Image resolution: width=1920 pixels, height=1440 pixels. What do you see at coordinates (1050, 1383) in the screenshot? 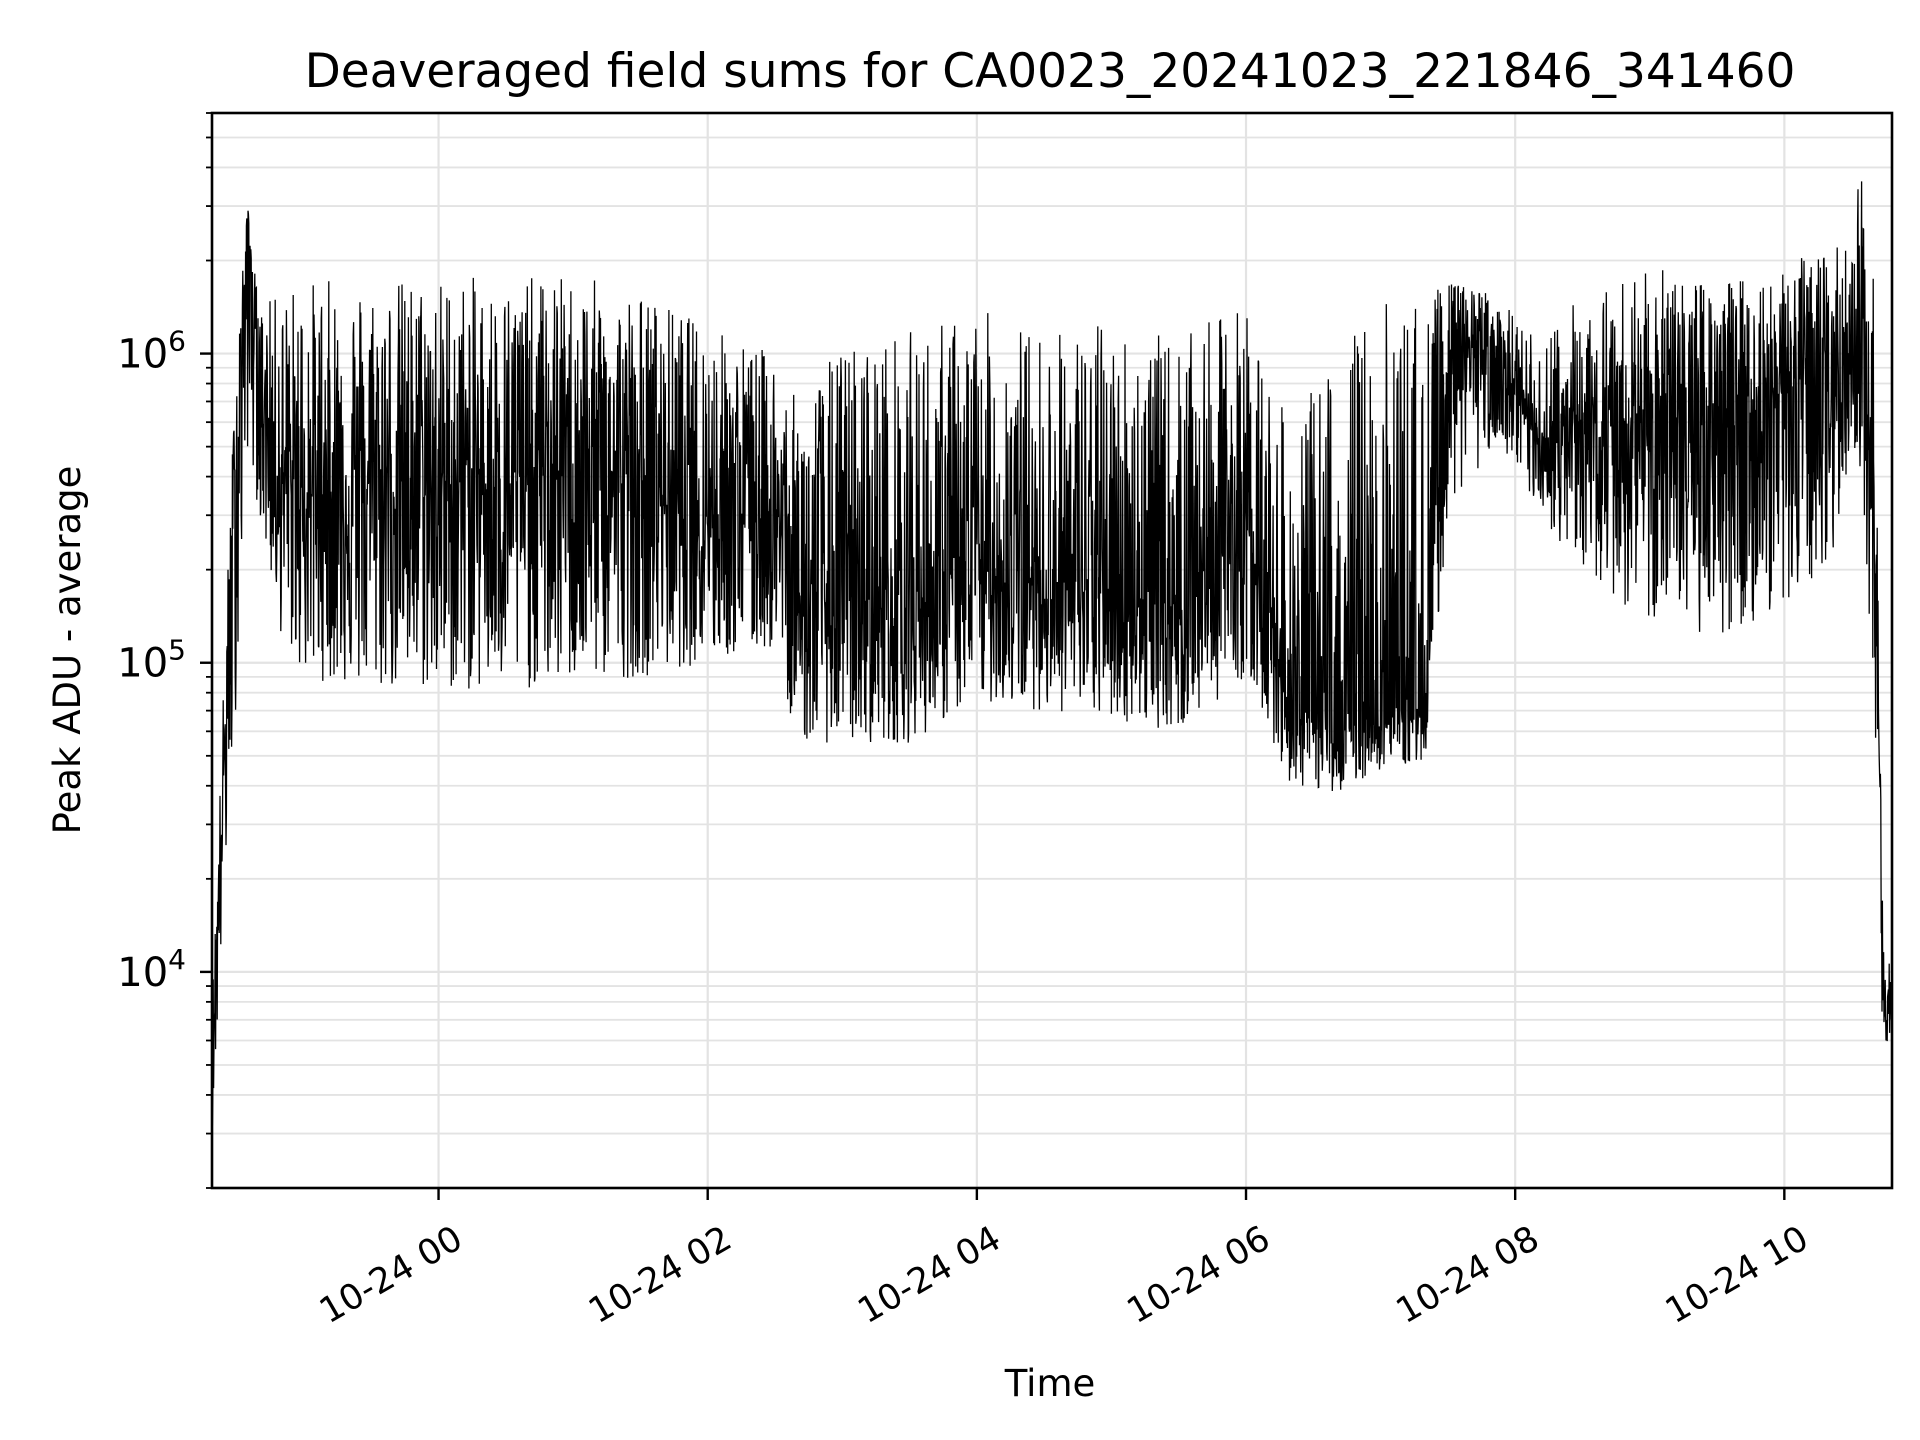
I see `x-axis-label: Time` at bounding box center [1050, 1383].